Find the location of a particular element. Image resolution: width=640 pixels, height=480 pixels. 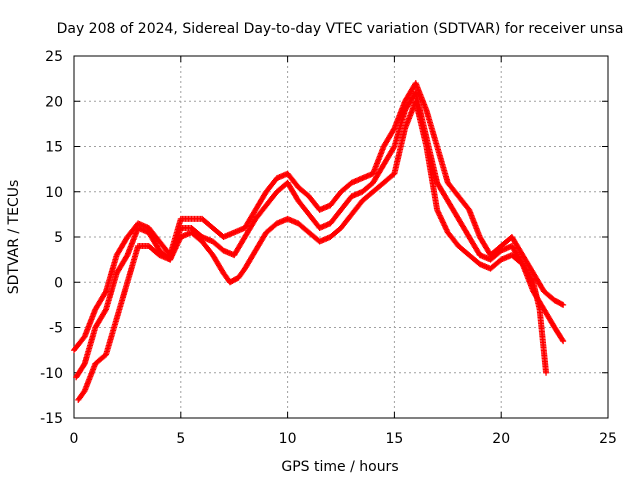

x-tick-label: 25 is located at coordinates (608, 439).